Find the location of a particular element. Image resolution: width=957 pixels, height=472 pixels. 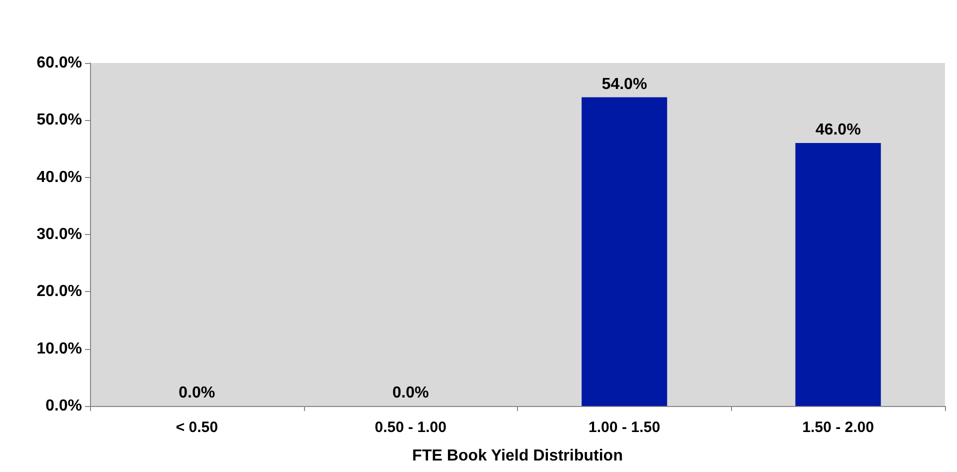

y-tick-label: 10.0% is located at coordinates (59, 349).